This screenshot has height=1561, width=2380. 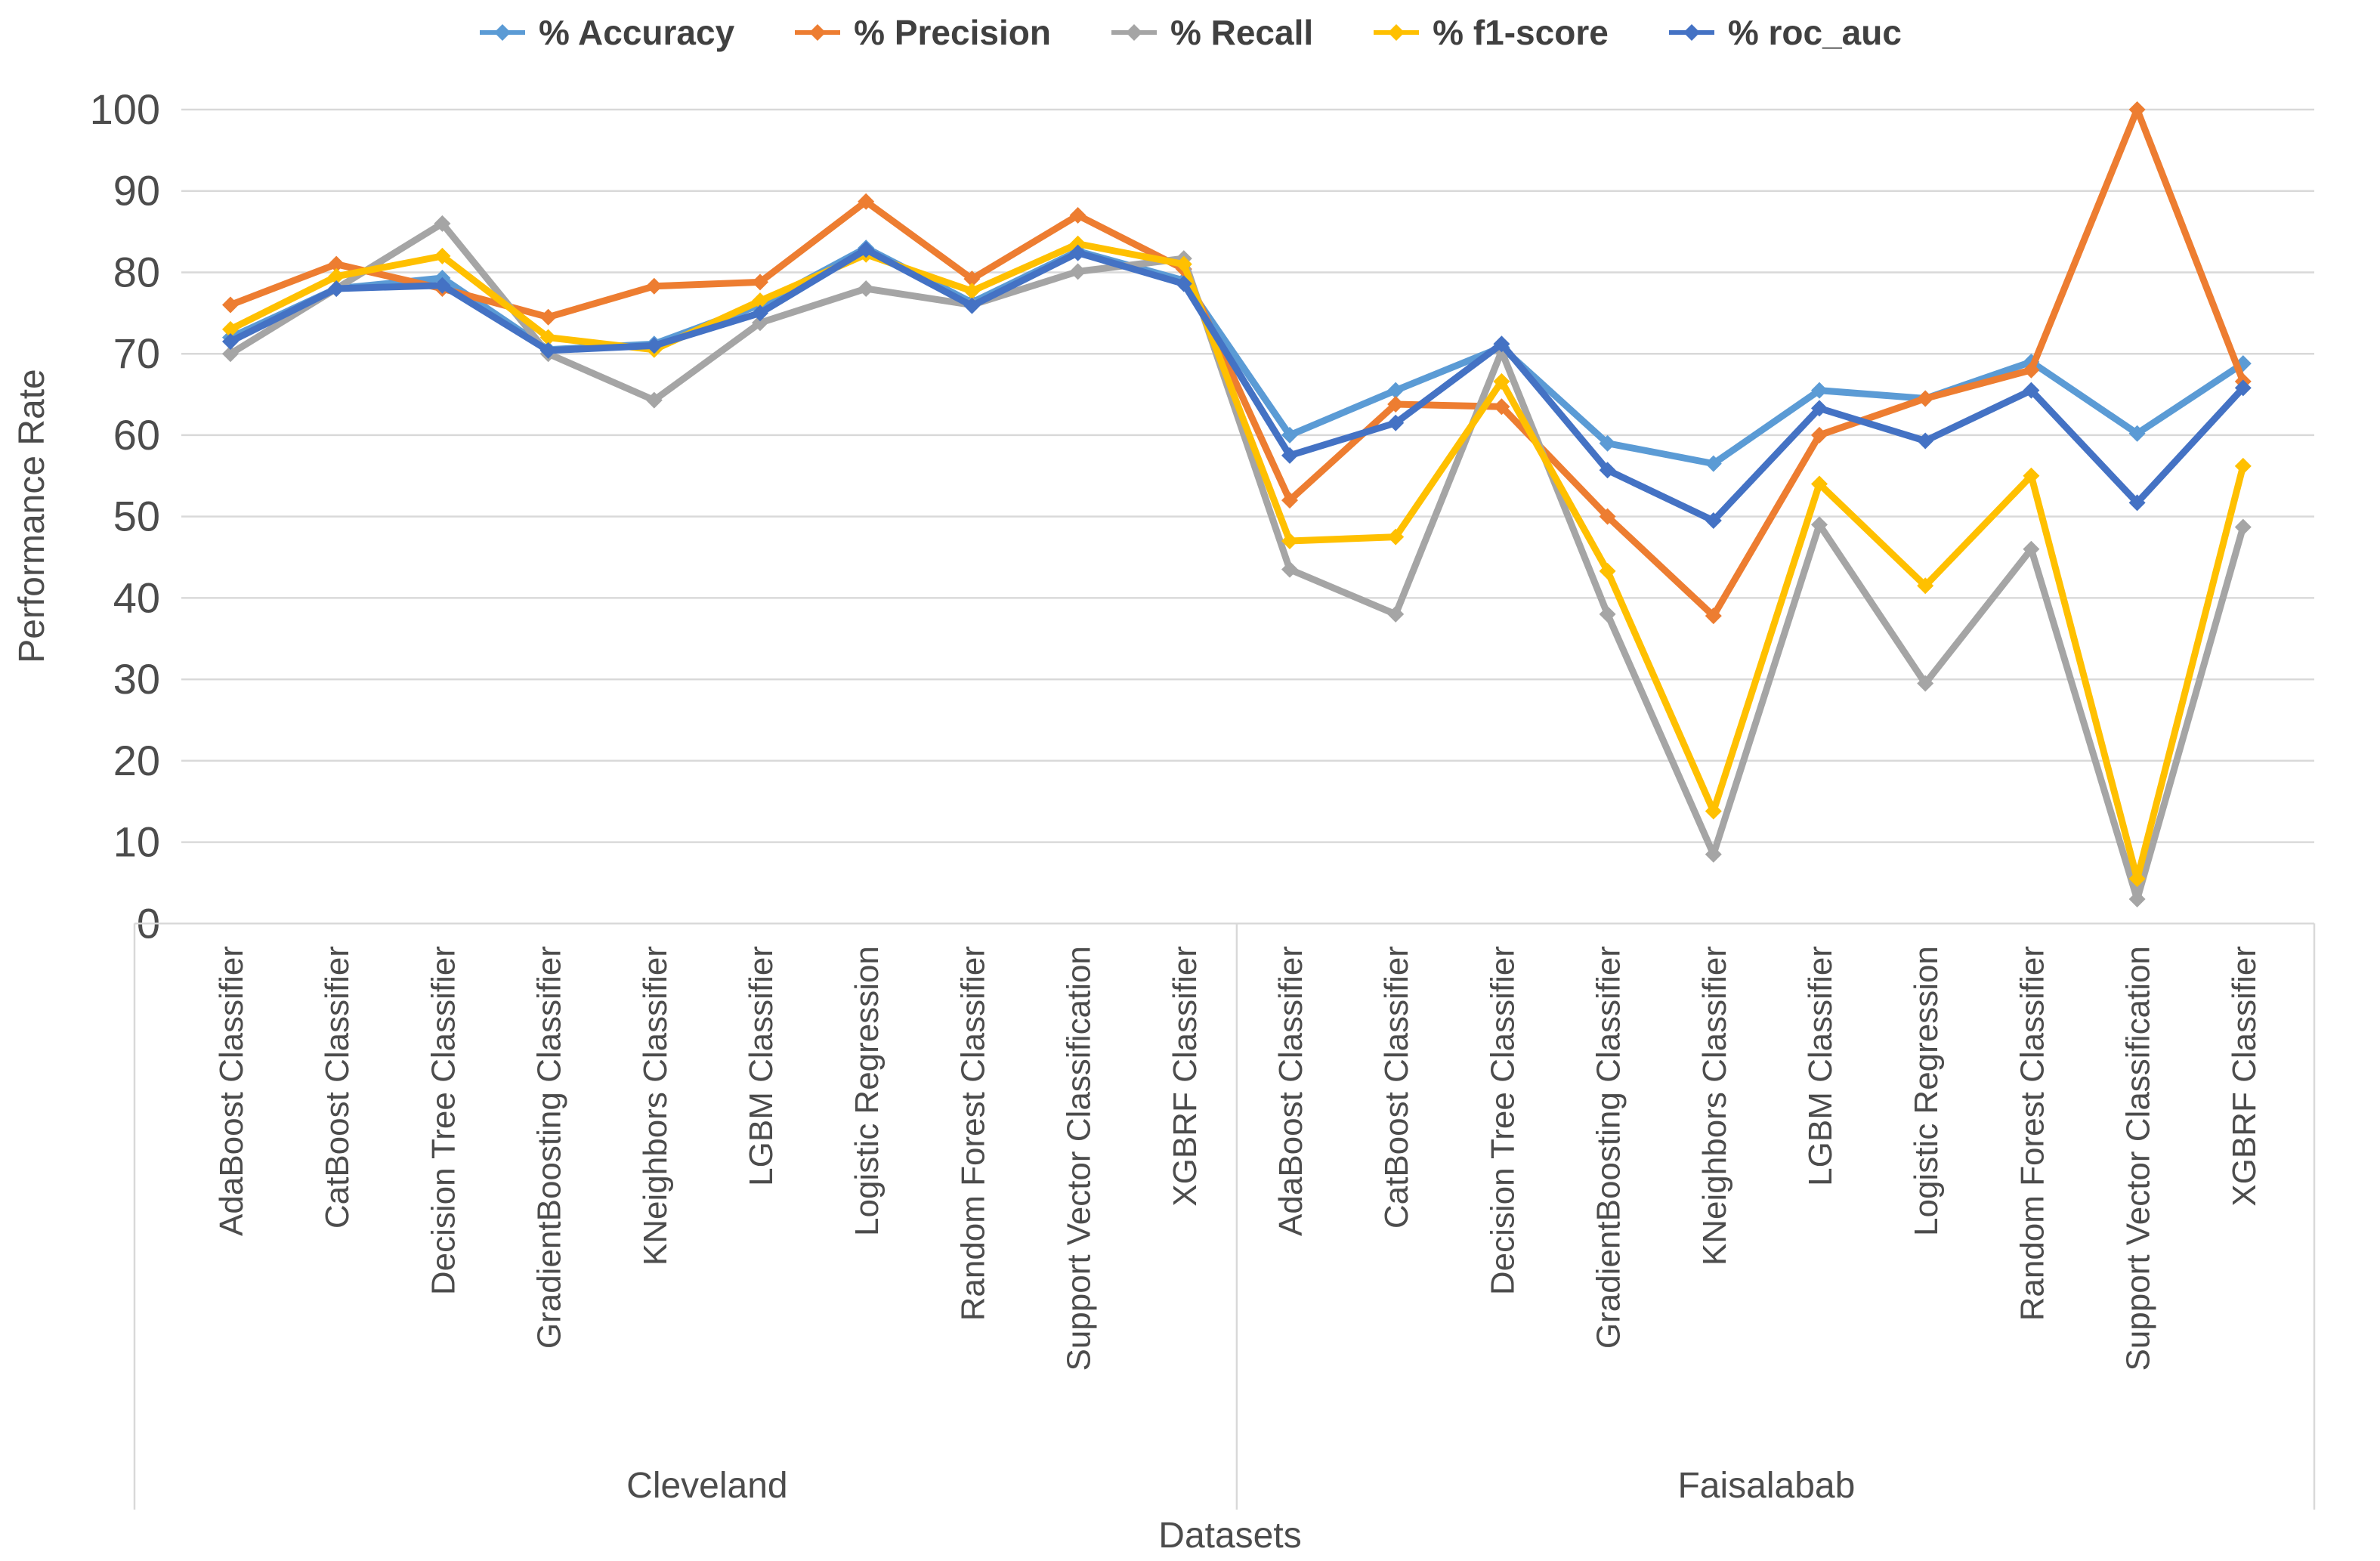 I want to click on y-tick-label: 40, so click(x=136, y=597).